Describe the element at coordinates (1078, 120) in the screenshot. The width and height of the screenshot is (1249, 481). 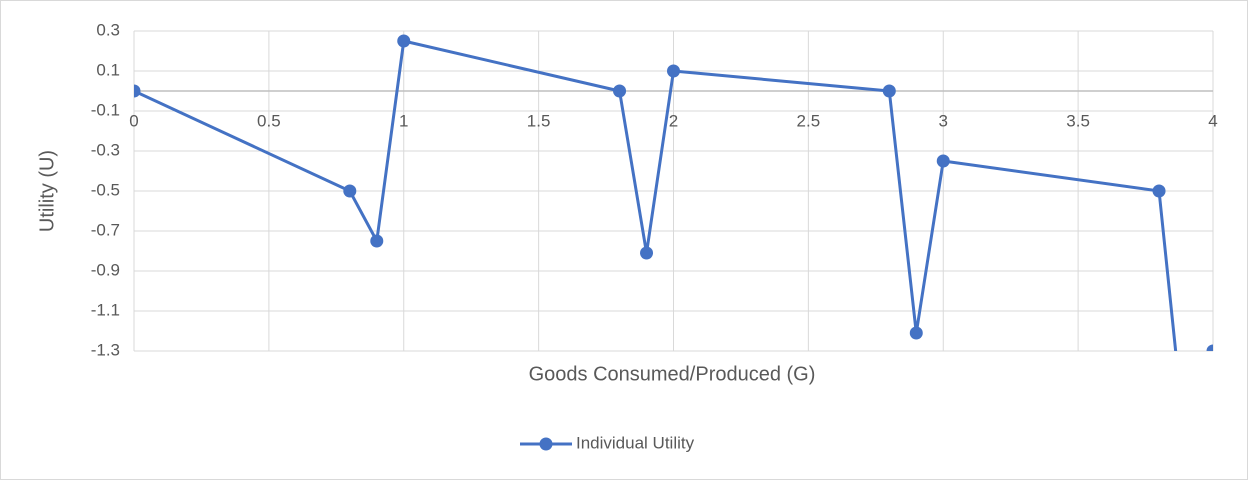
I see `x-tick-label: 3.5` at that location.